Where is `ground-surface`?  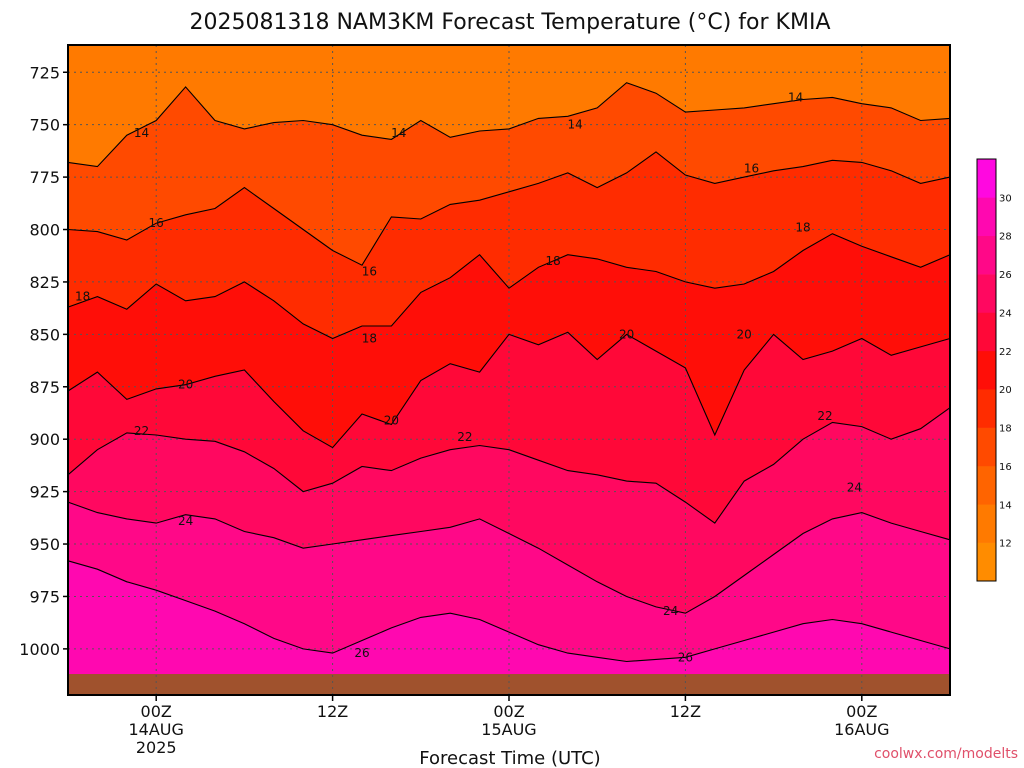
ground-surface is located at coordinates (509, 684).